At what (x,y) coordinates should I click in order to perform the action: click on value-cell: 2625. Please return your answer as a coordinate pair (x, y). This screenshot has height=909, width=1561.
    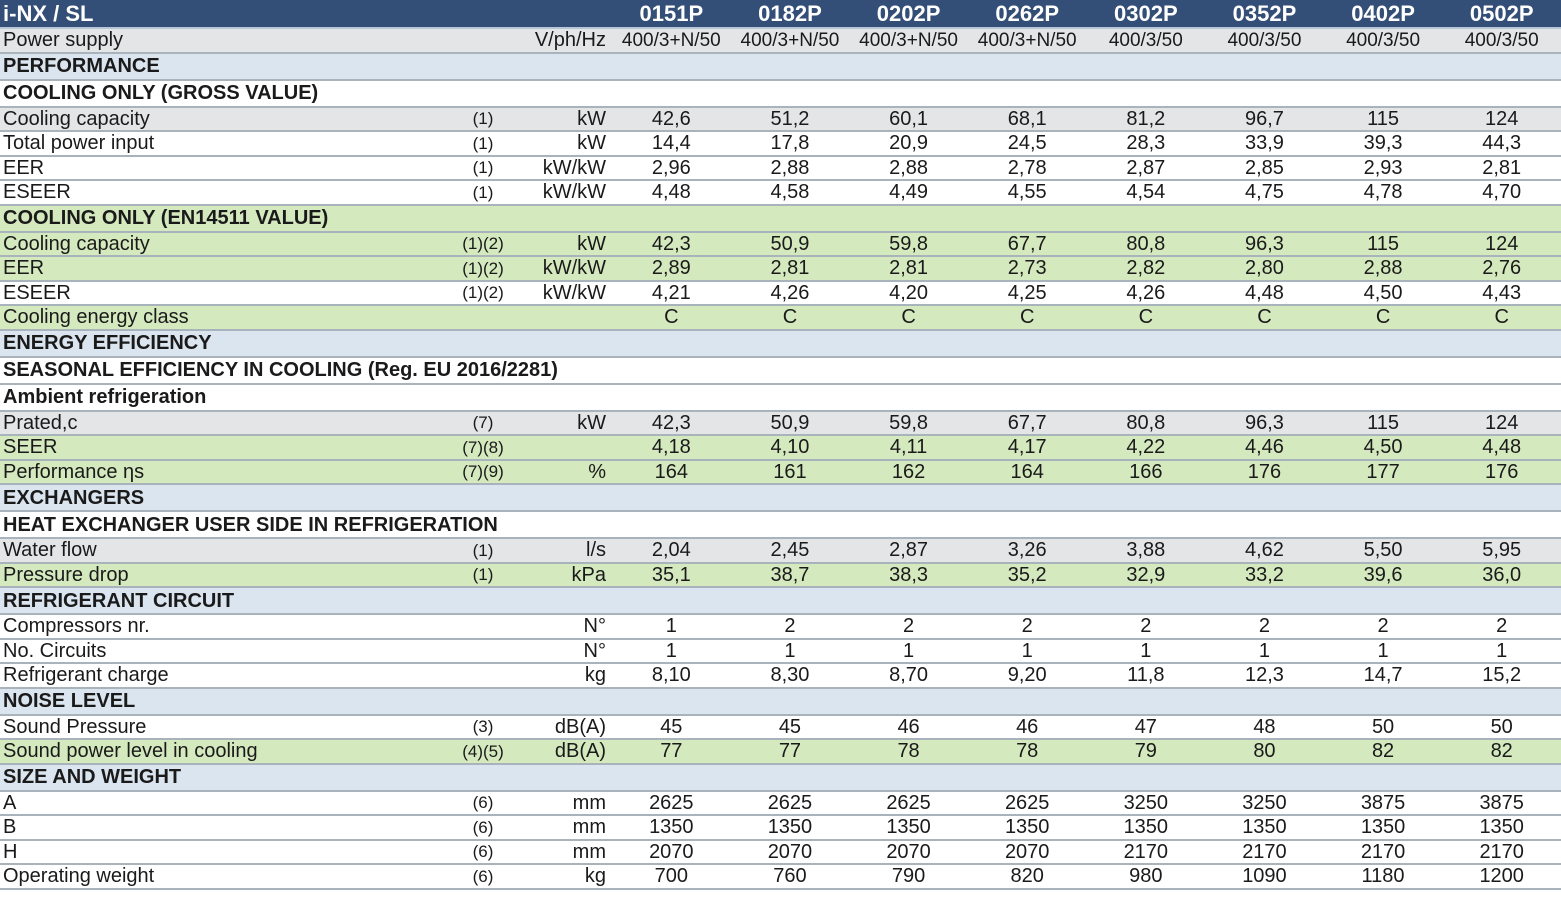
    Looking at the image, I should click on (671, 803).